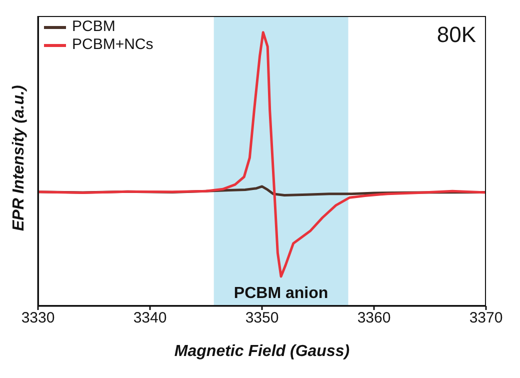 This screenshot has width=520, height=378. I want to click on x-axis-title: Magnetic Field (Gauss), so click(262, 351).